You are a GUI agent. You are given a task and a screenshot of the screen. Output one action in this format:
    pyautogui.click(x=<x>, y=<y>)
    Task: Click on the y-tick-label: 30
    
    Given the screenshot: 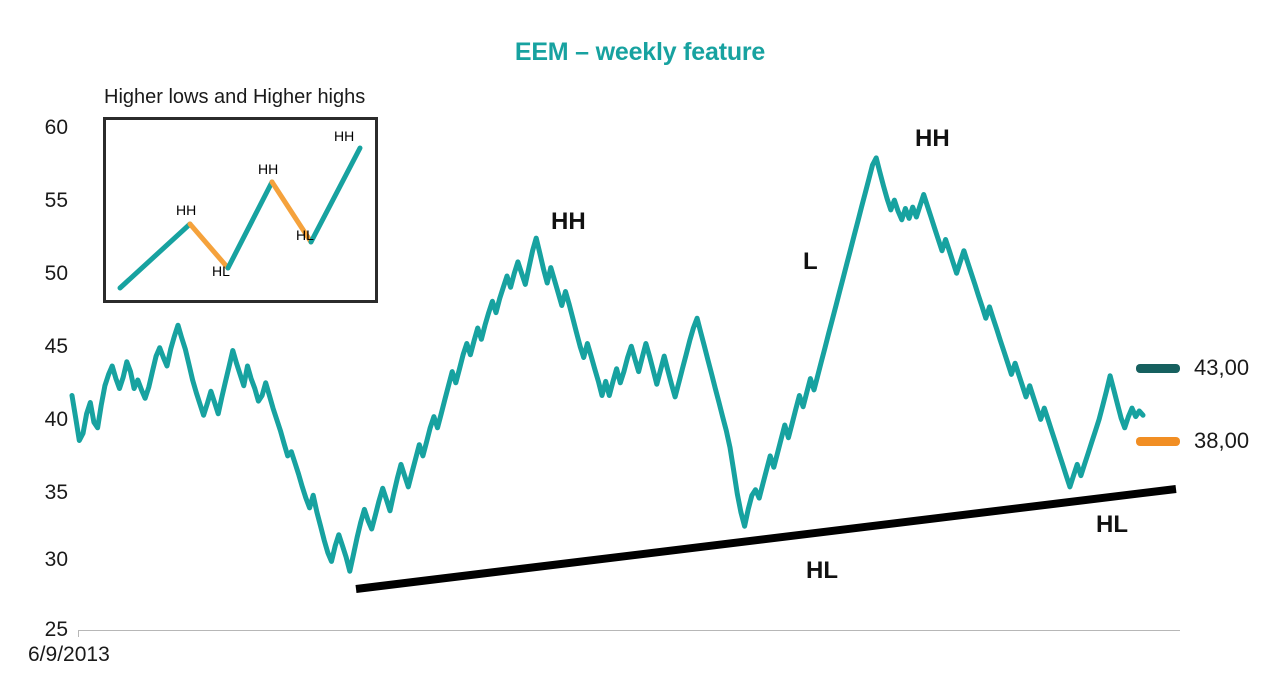 What is the action you would take?
    pyautogui.click(x=56, y=559)
    